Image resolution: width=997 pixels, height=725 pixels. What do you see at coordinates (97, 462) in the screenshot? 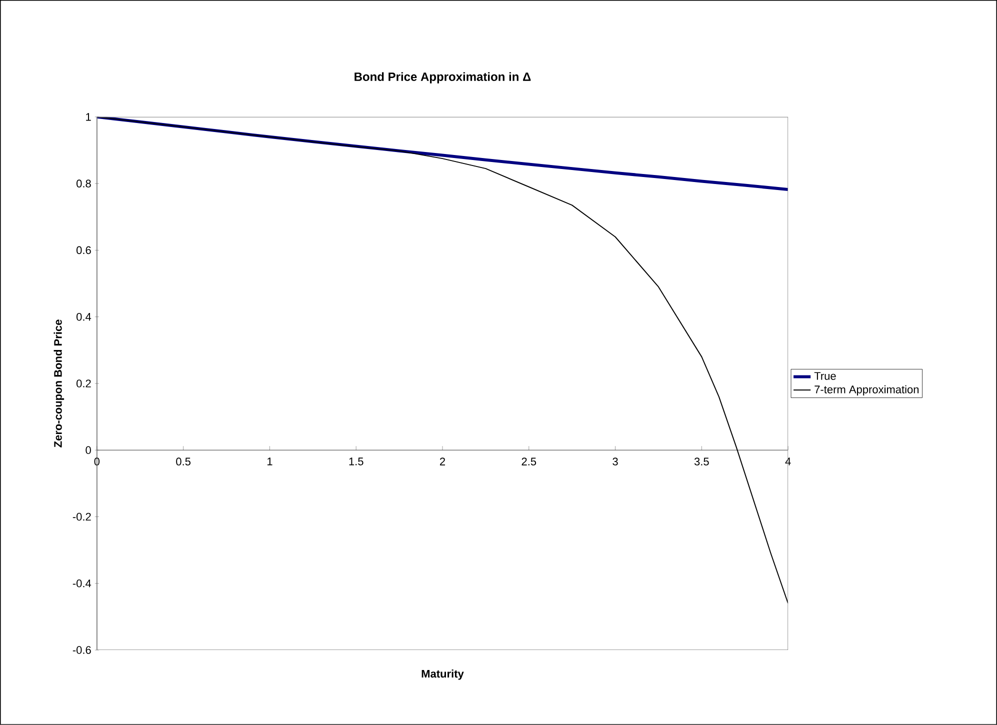
I see `x-tick-label: 0` at bounding box center [97, 462].